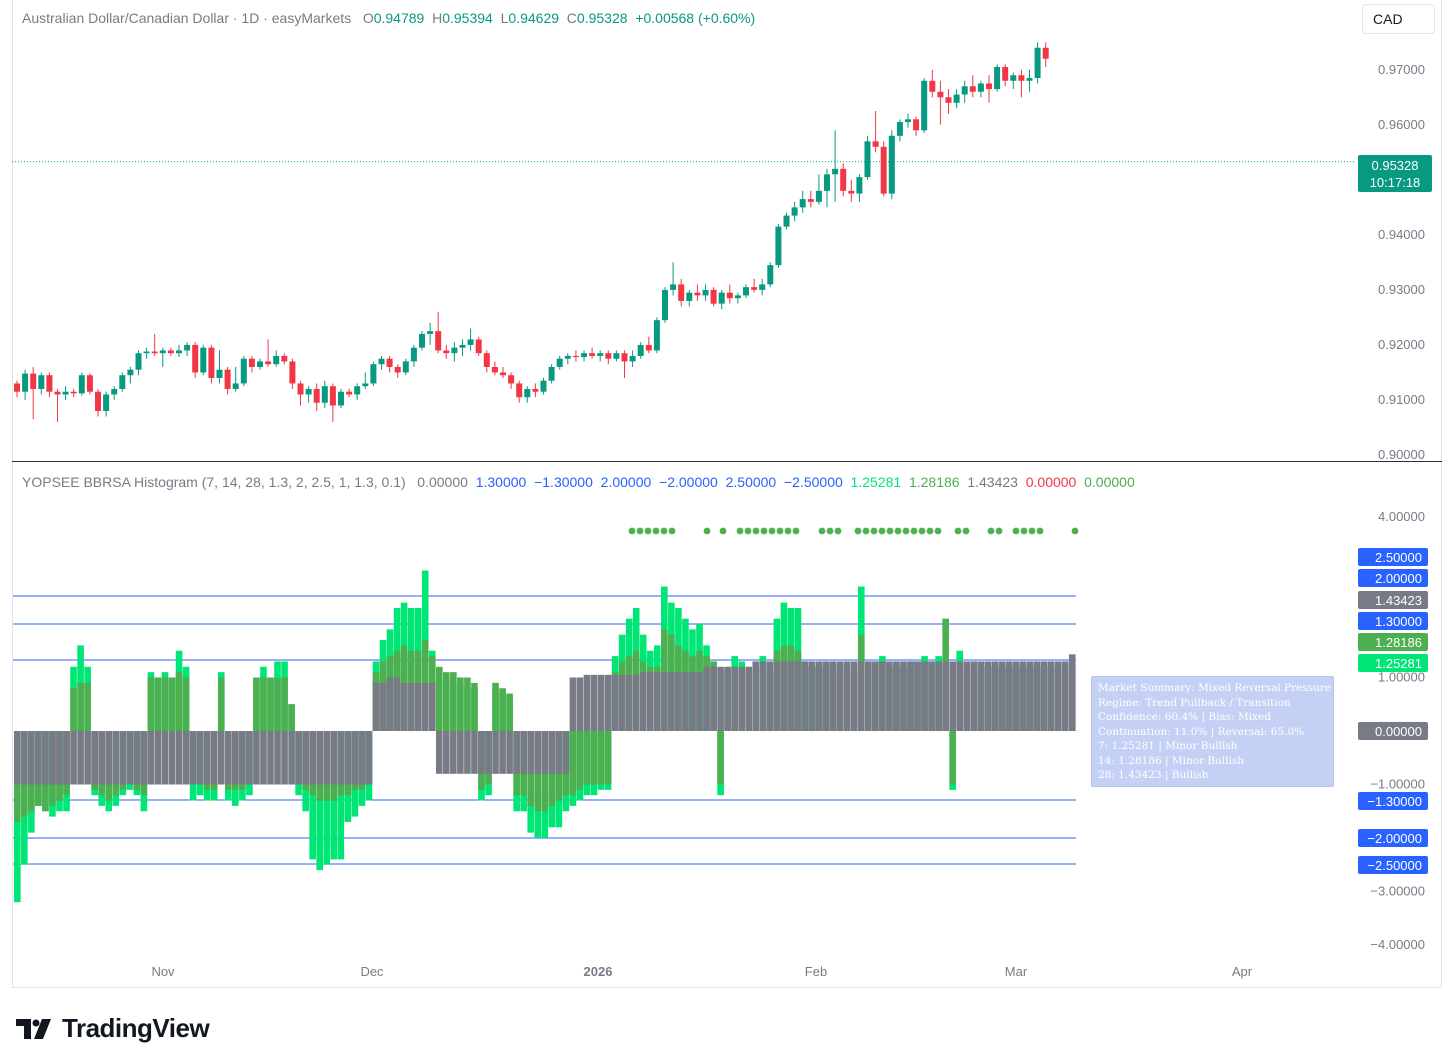  What do you see at coordinates (1401, 344) in the screenshot?
I see `price-axis-label: 0.92000` at bounding box center [1401, 344].